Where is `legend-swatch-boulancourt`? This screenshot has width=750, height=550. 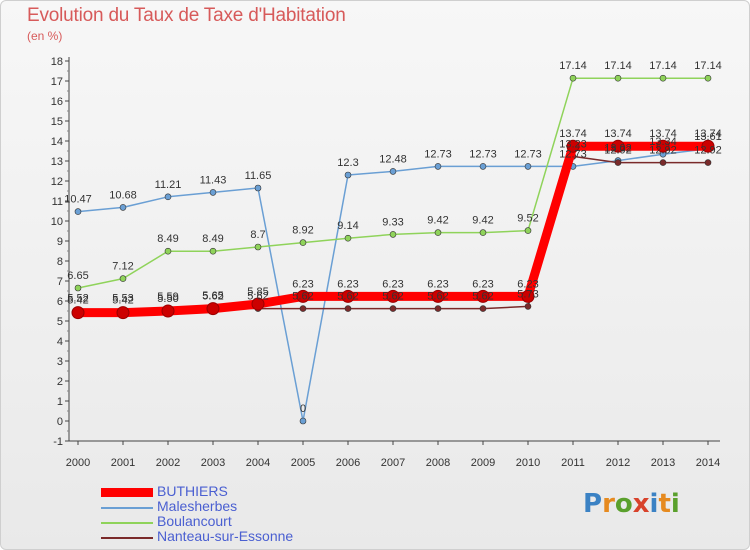
legend-swatch-boulancourt is located at coordinates (127, 523).